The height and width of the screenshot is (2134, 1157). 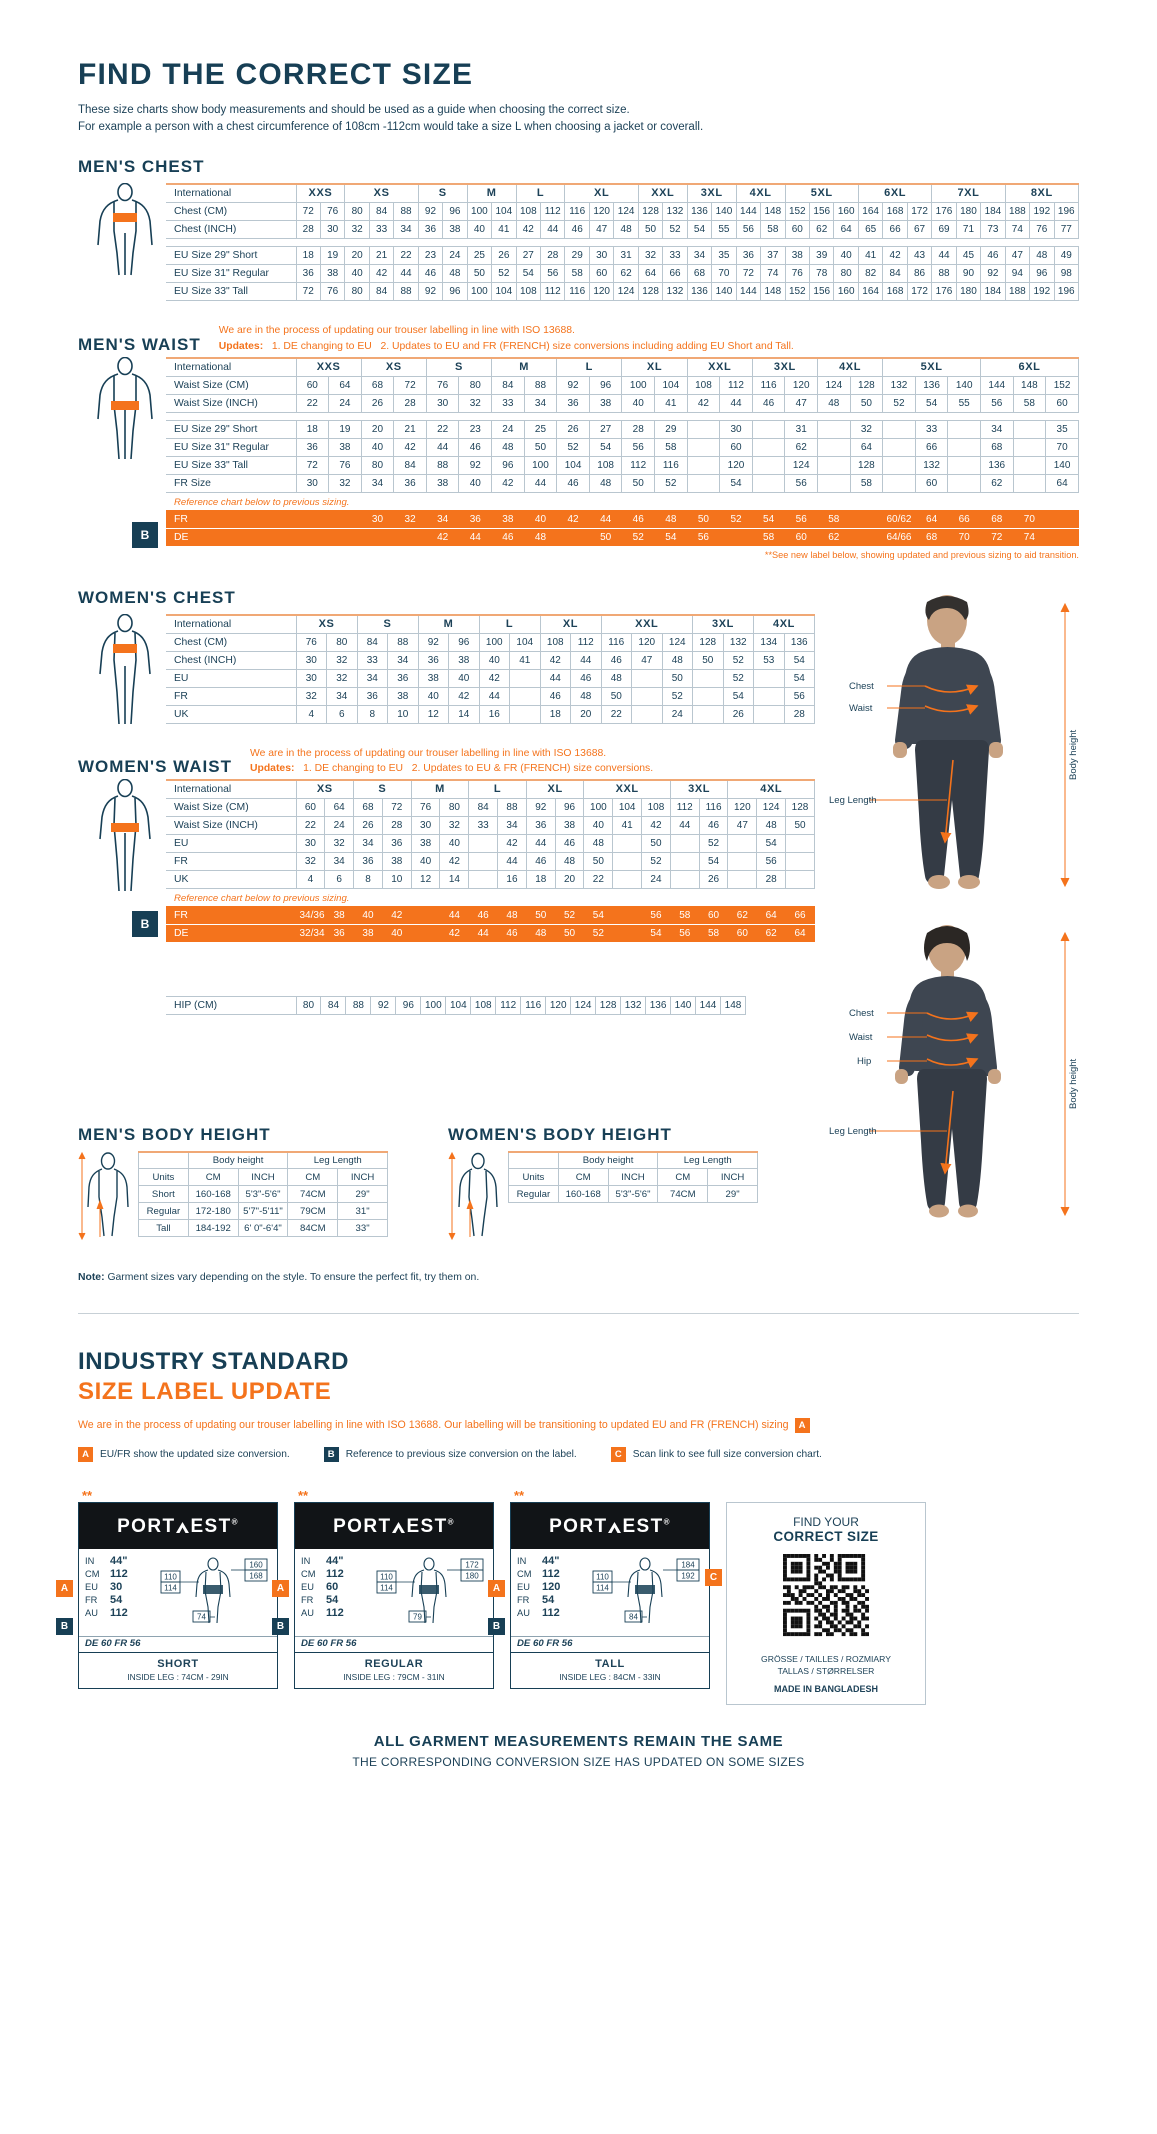 I want to click on cell-value: 37, so click(x=773, y=256).